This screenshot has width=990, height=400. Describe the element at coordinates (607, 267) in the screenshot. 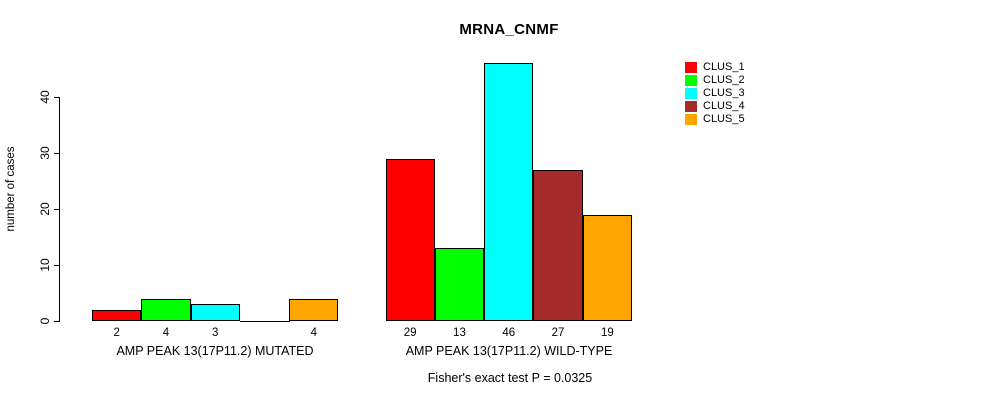

I see `bar-clus_5-group1` at that location.